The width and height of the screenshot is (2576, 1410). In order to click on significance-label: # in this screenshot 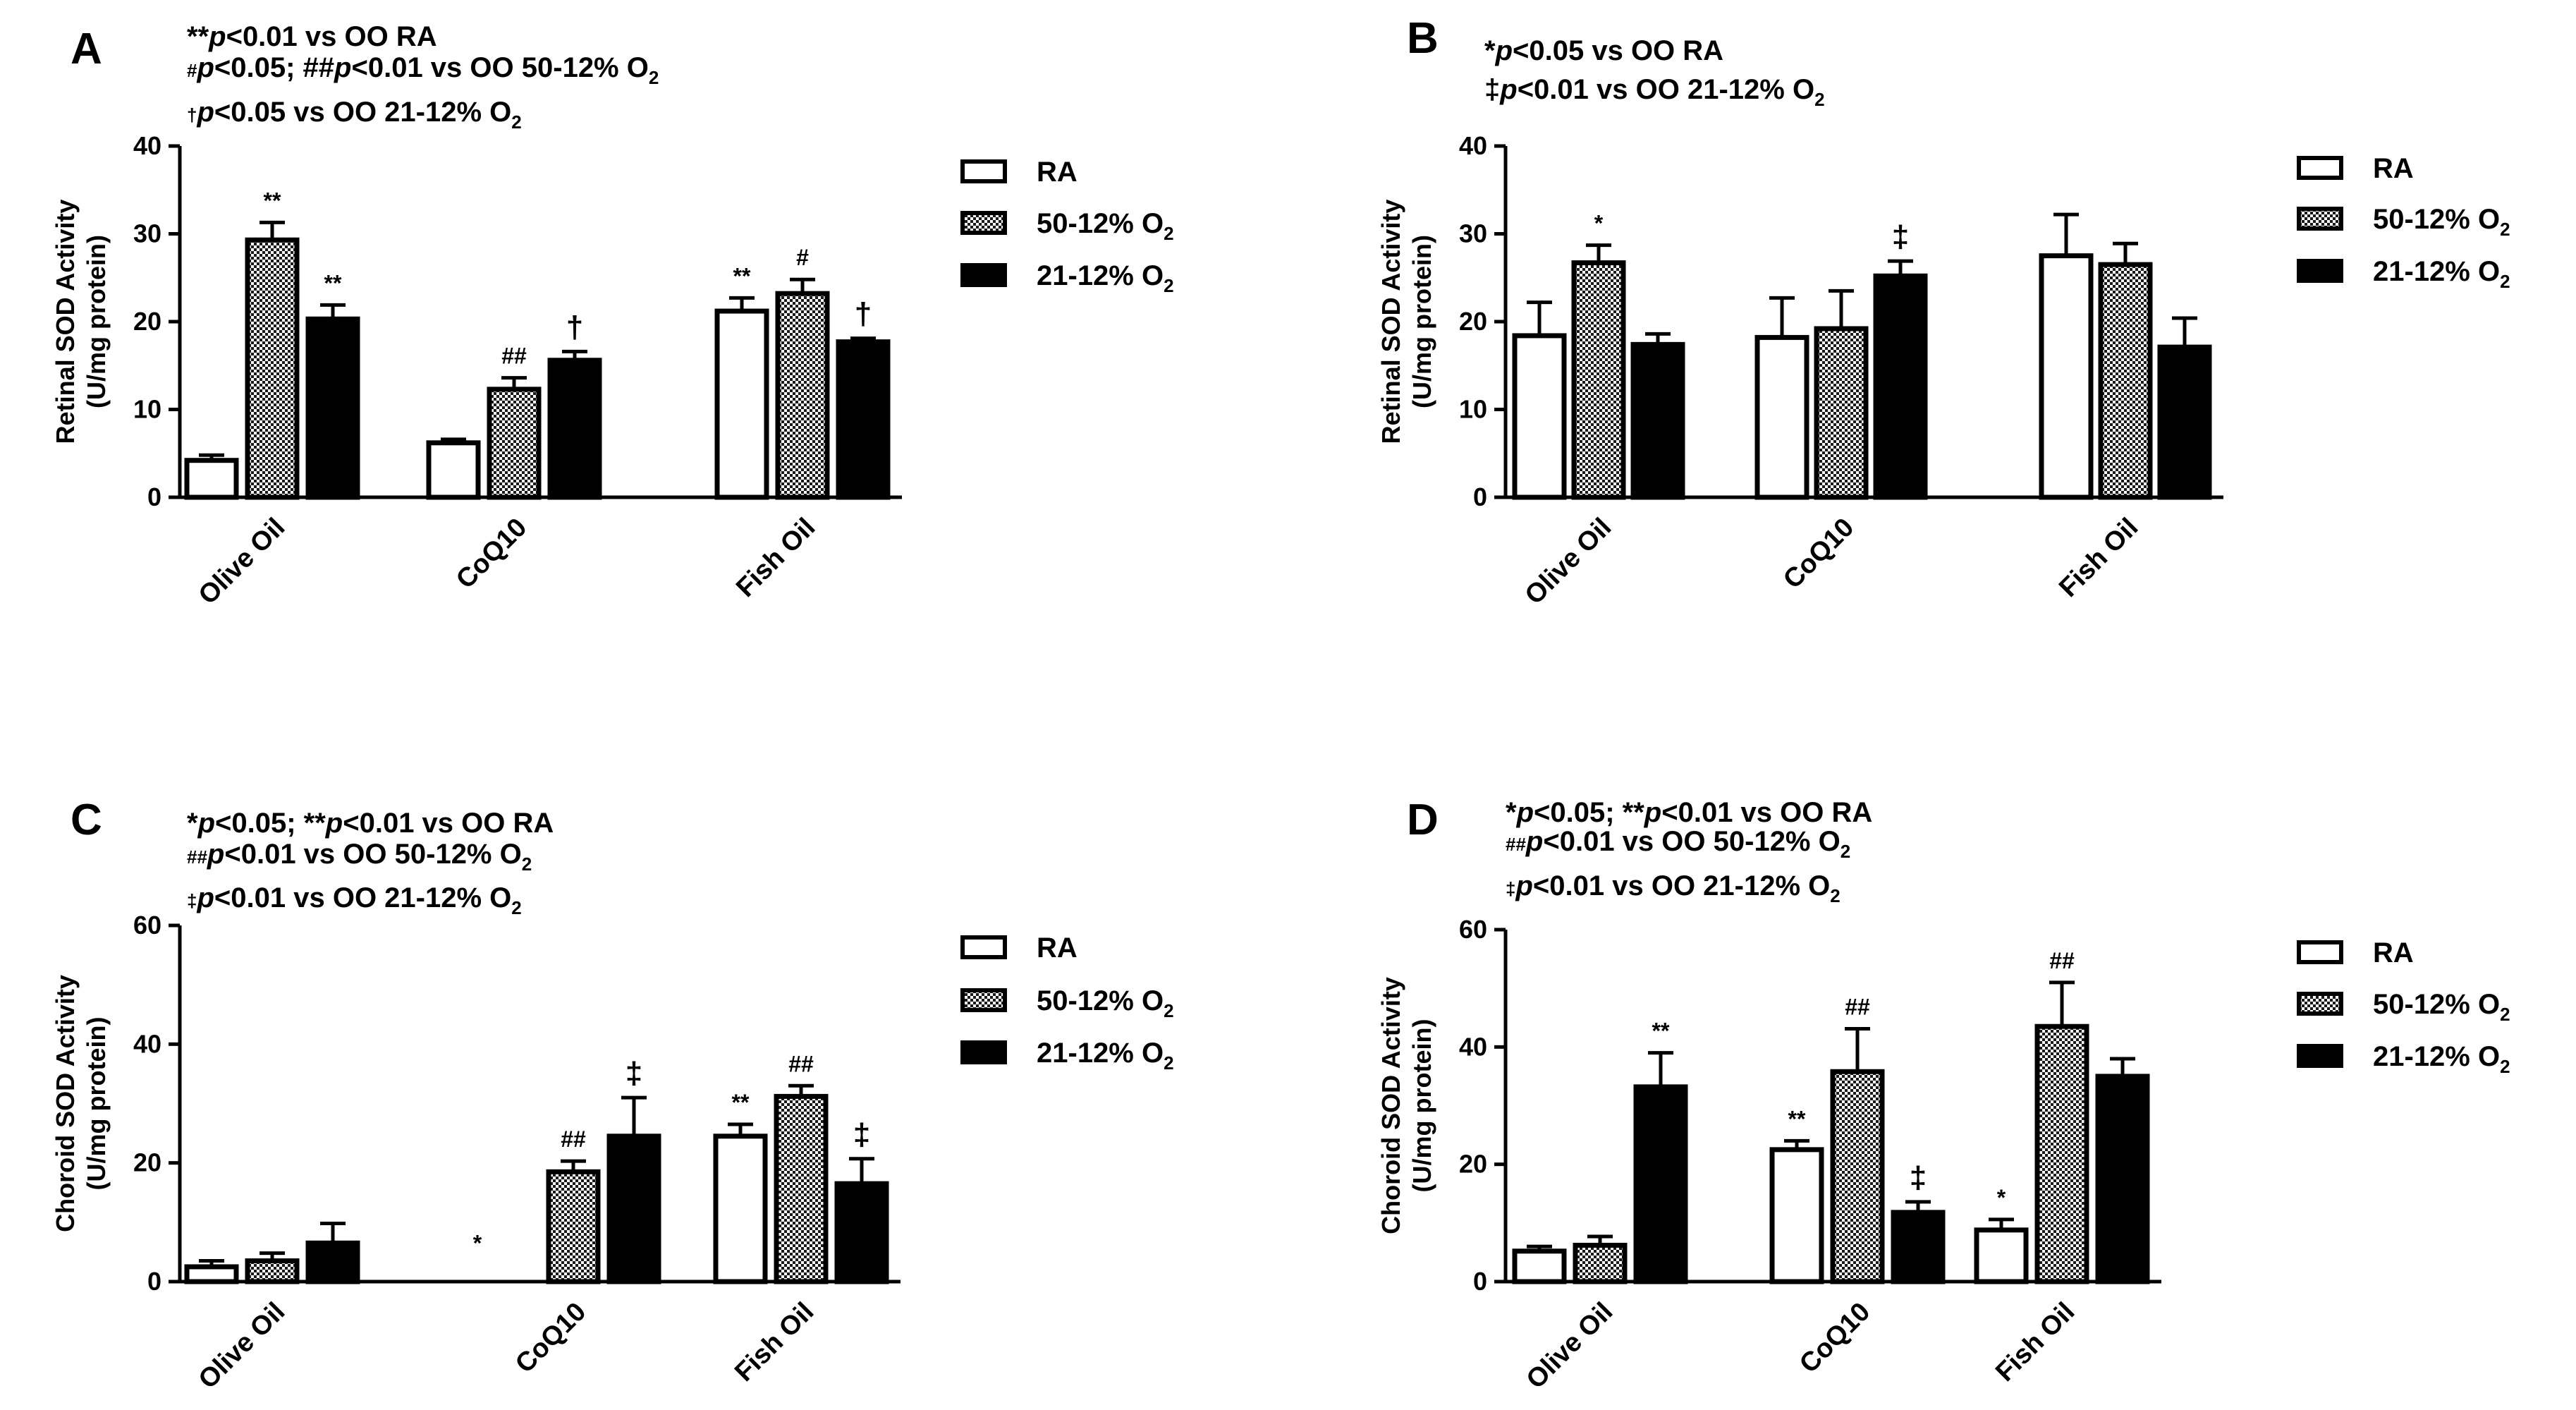, I will do `click(802, 258)`.